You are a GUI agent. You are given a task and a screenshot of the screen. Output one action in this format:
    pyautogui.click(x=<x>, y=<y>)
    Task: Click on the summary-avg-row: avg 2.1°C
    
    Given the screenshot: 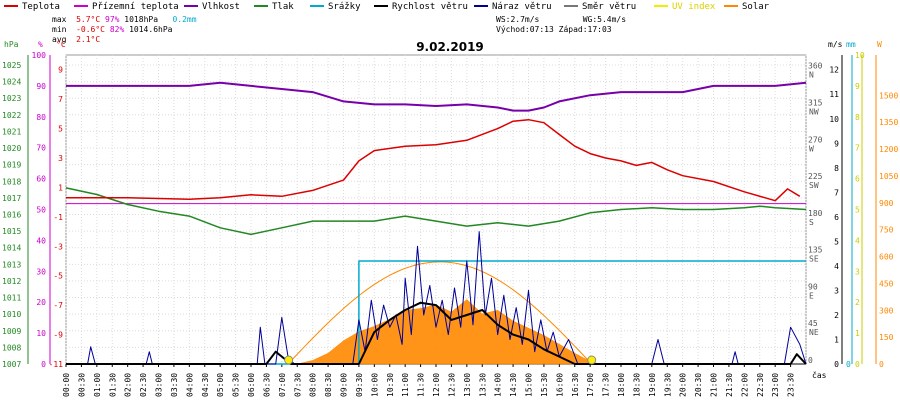 What is the action you would take?
    pyautogui.click(x=124, y=40)
    